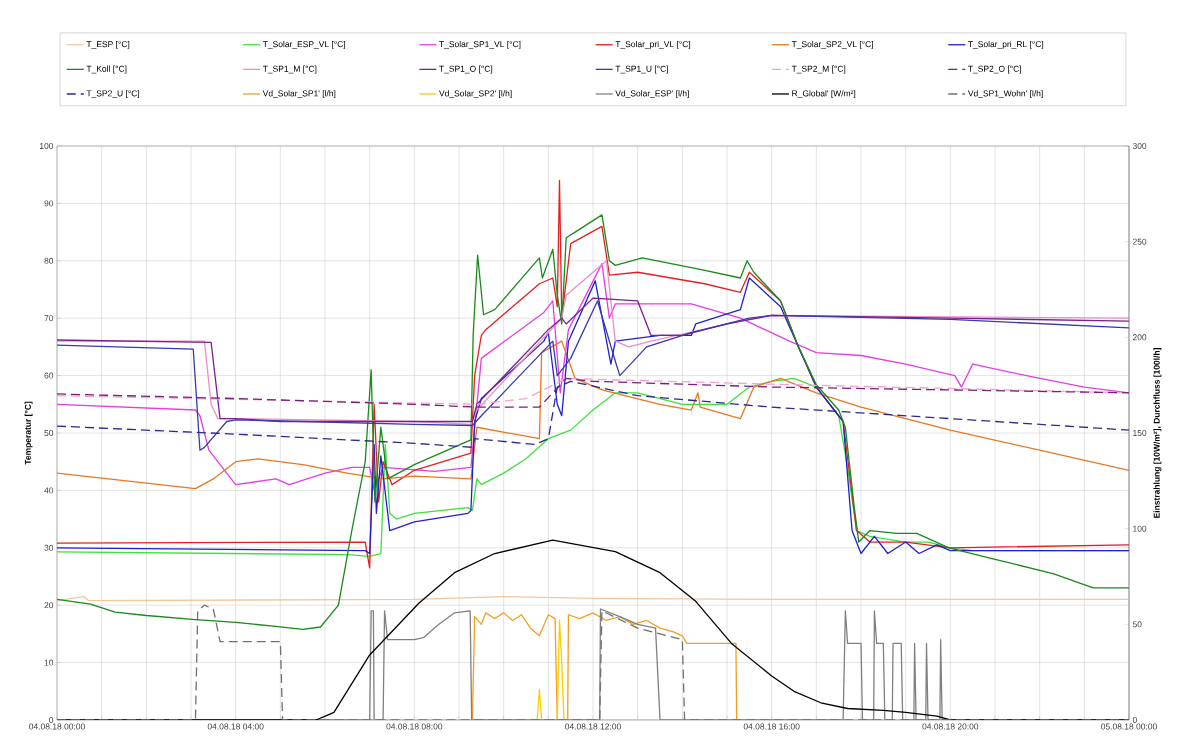 This screenshot has width=1202, height=745. Describe the element at coordinates (57, 726) in the screenshot. I see `x-tick-label: 04.08.18 00:00` at that location.